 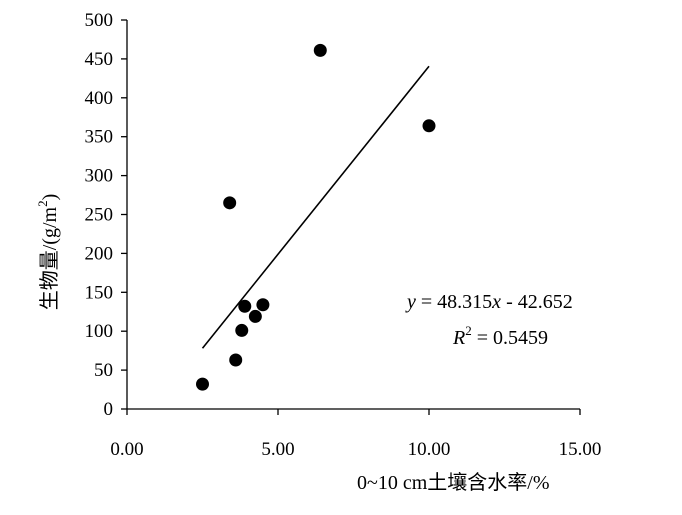 What do you see at coordinates (429, 449) in the screenshot?
I see `x-tick-label: 10.00` at bounding box center [429, 449].